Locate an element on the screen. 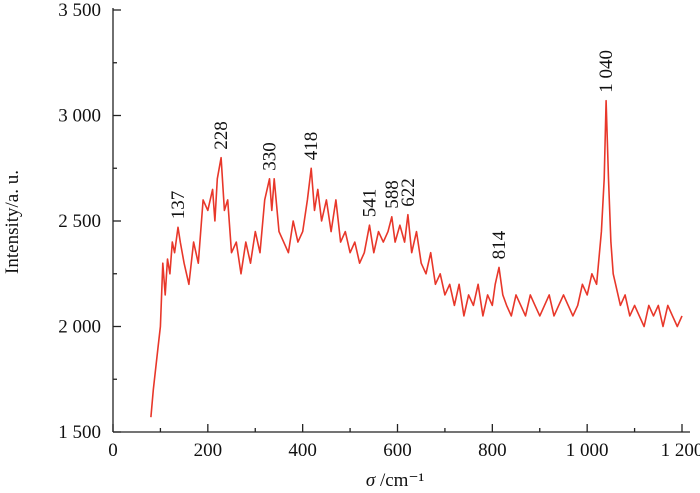 The height and width of the screenshot is (493, 700). peak-label: 228 is located at coordinates (221, 135).